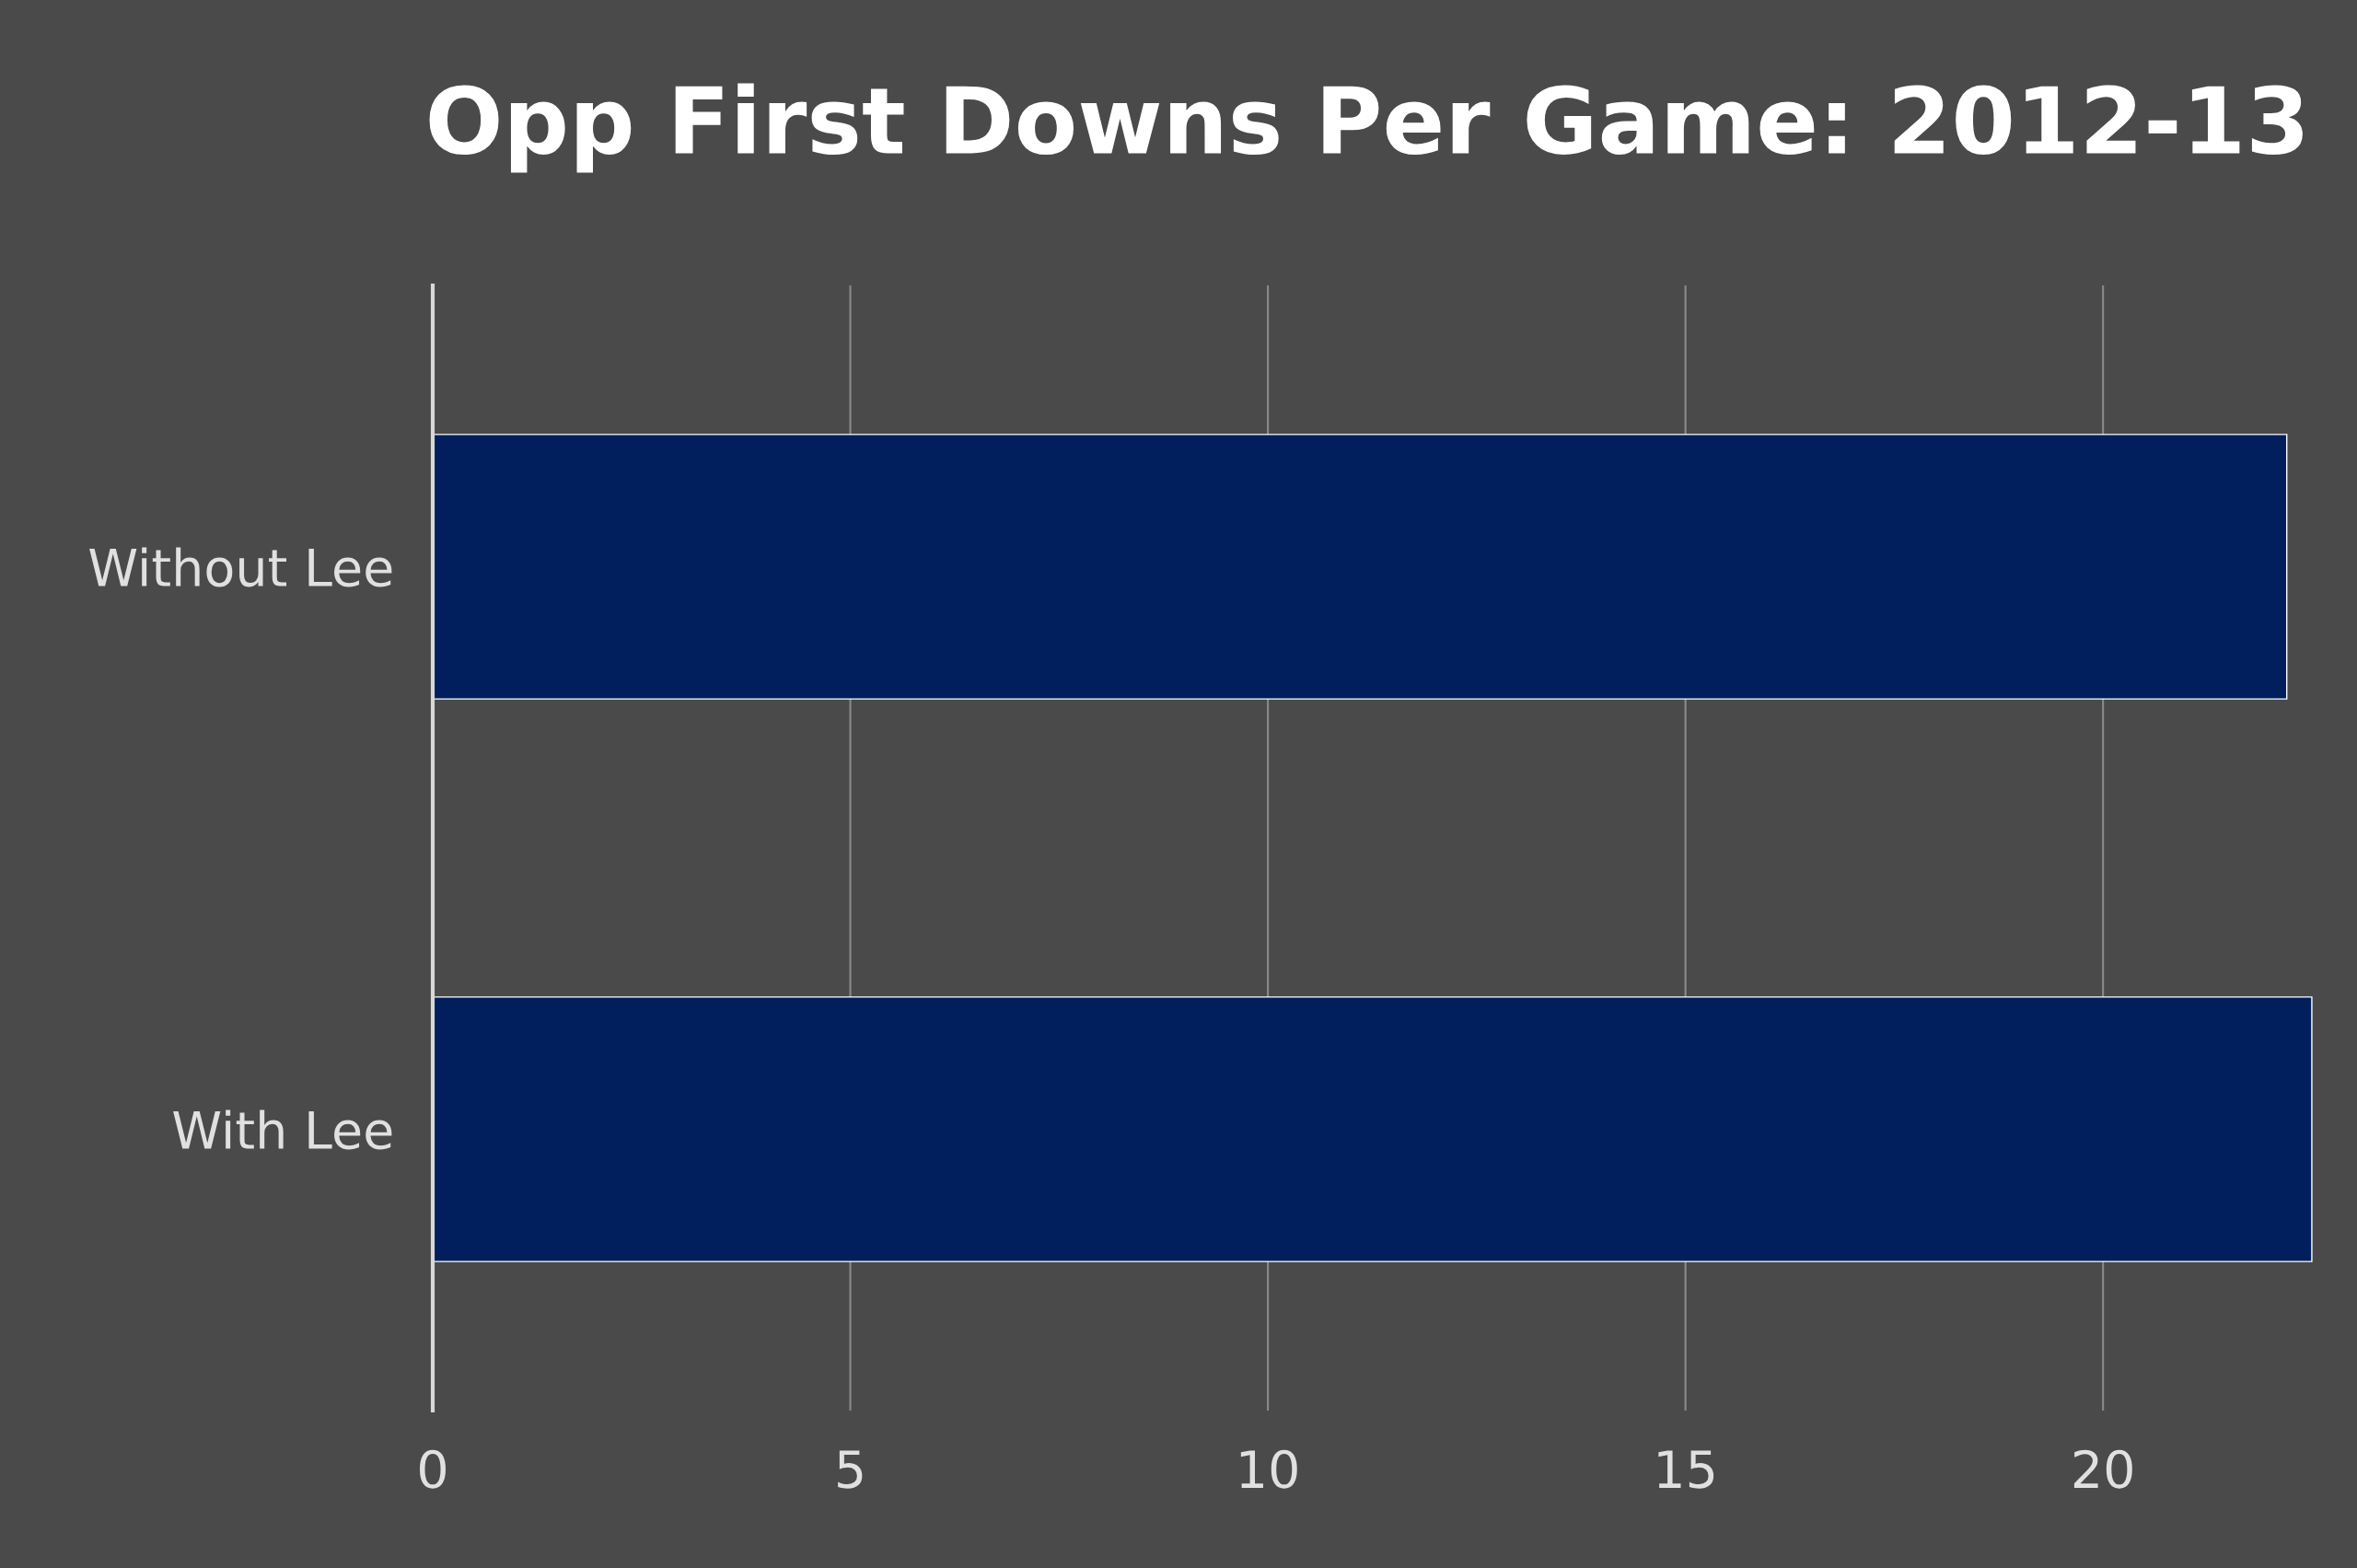 This screenshot has height=1568, width=2357. Describe the element at coordinates (1686, 1469) in the screenshot. I see `x-tick-label: 15` at that location.